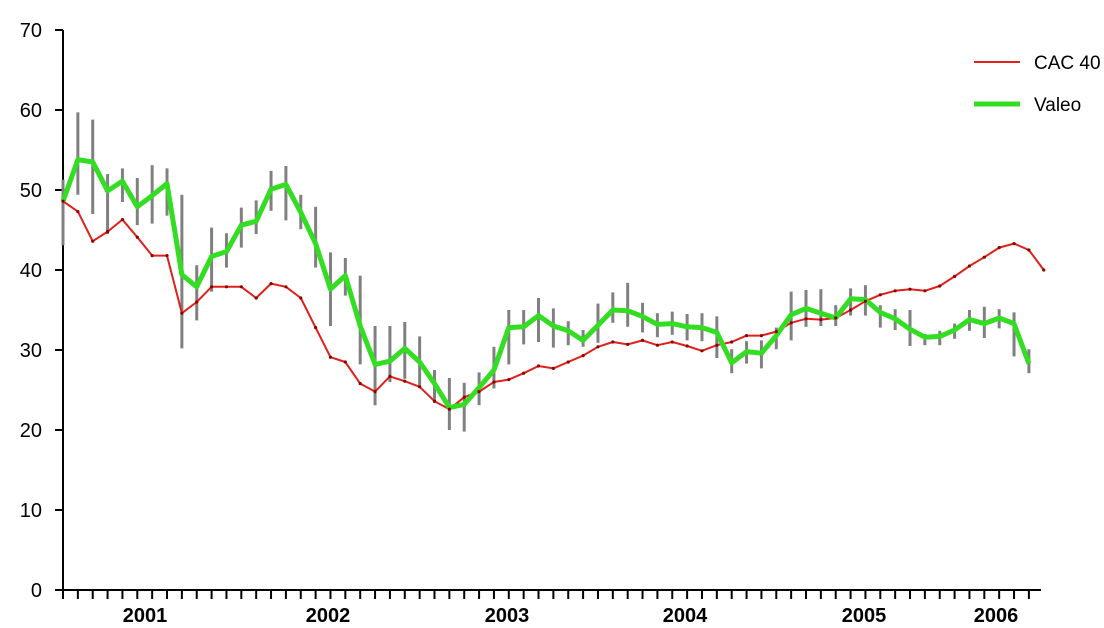 This screenshot has height=628, width=1104. I want to click on y-axis: 0 10 20 30 40 50 60 70, so click(42, 311).